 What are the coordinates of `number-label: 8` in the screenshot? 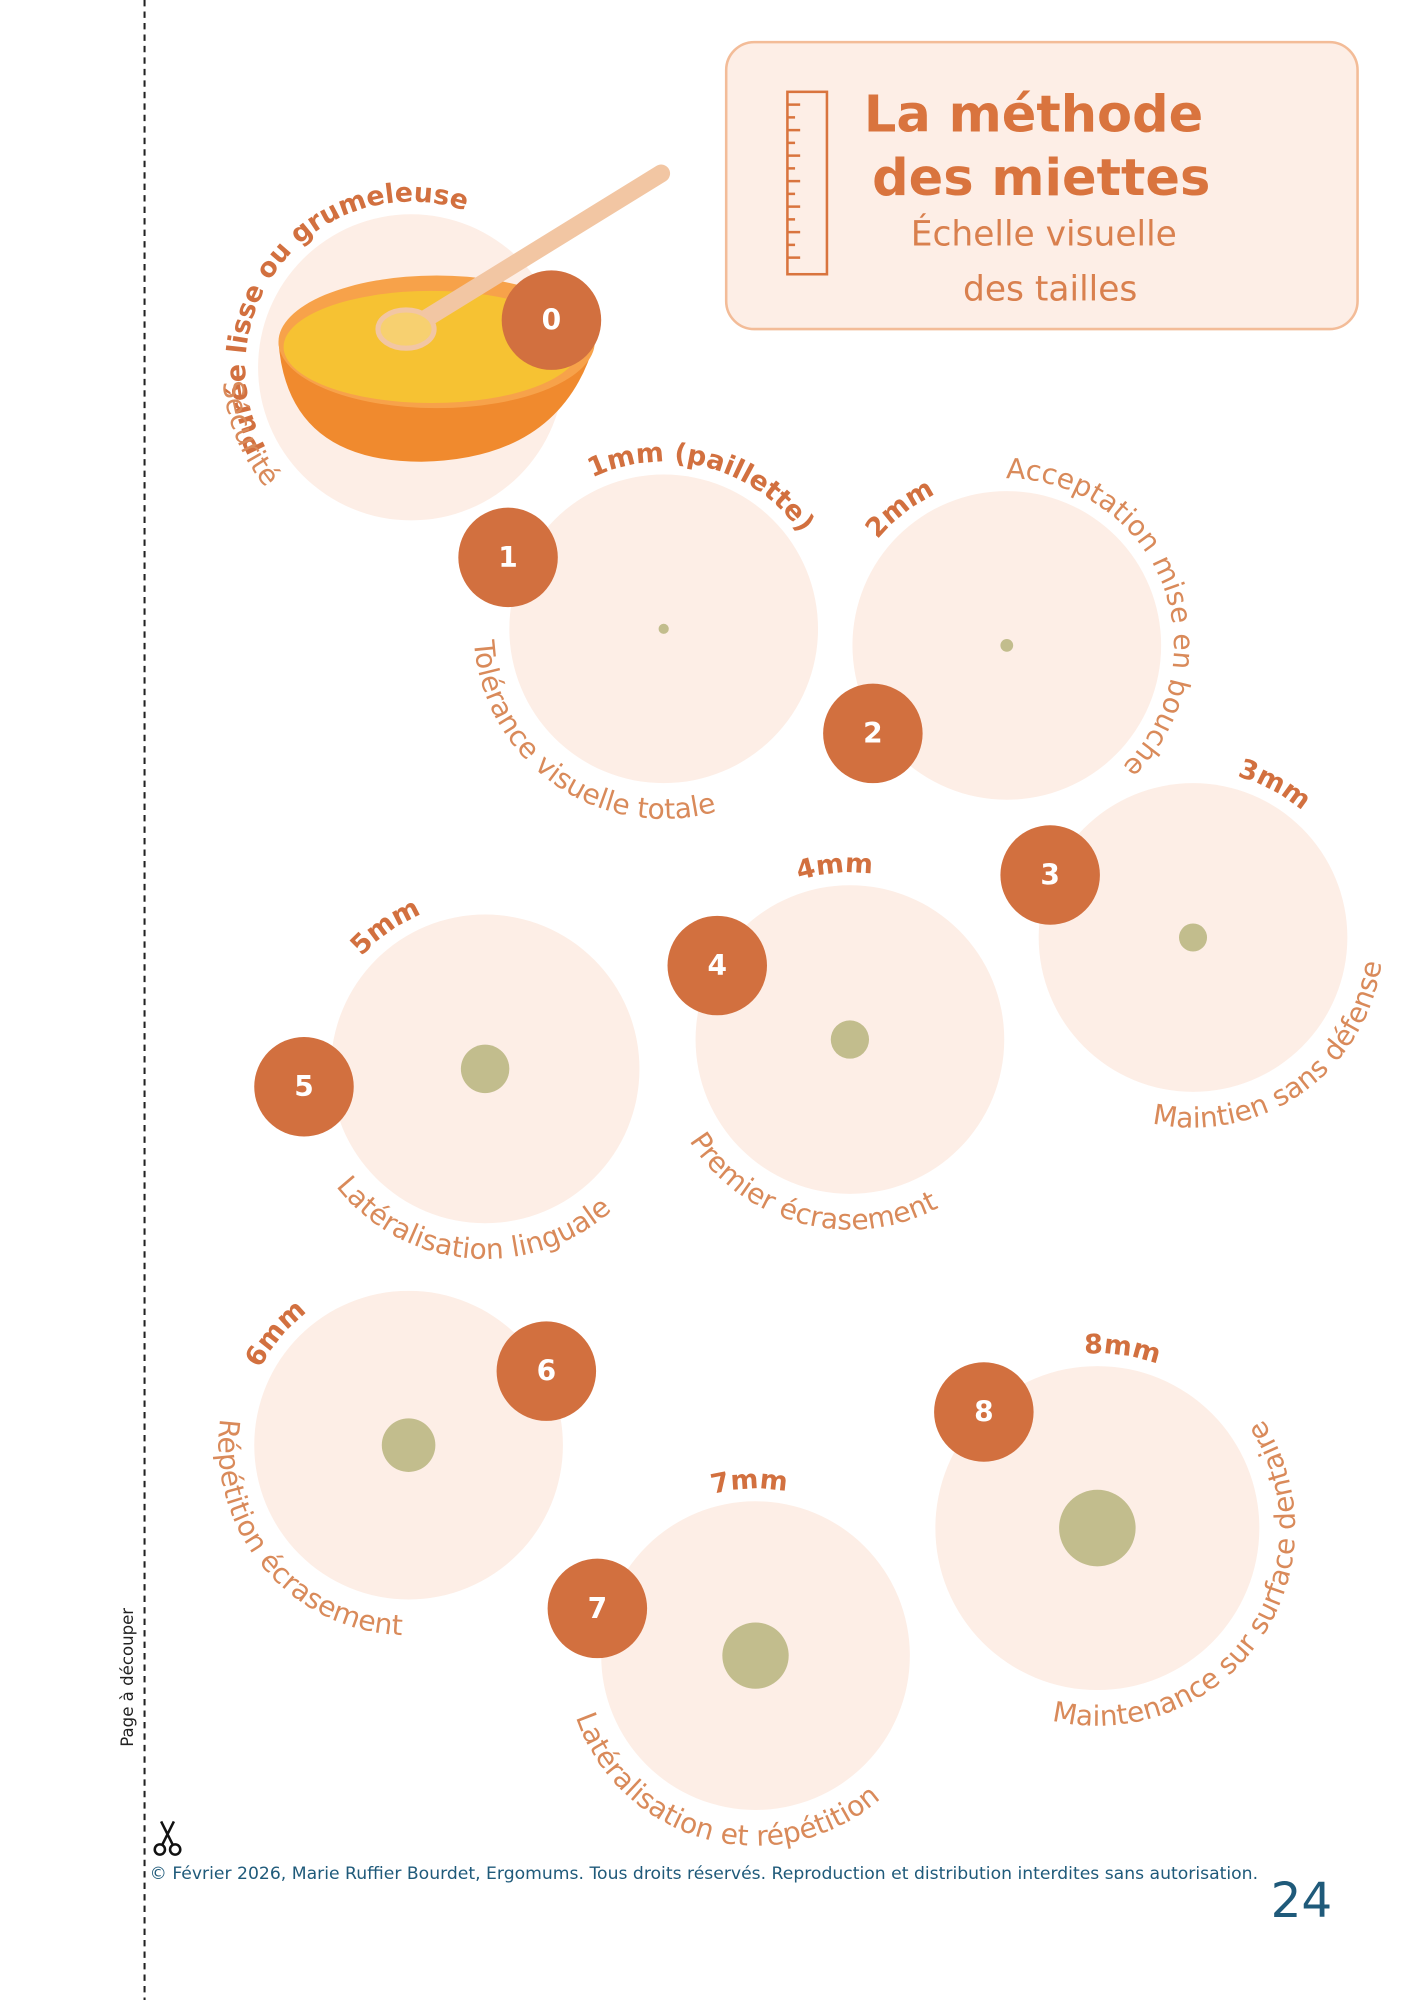 It's located at (984, 1411).